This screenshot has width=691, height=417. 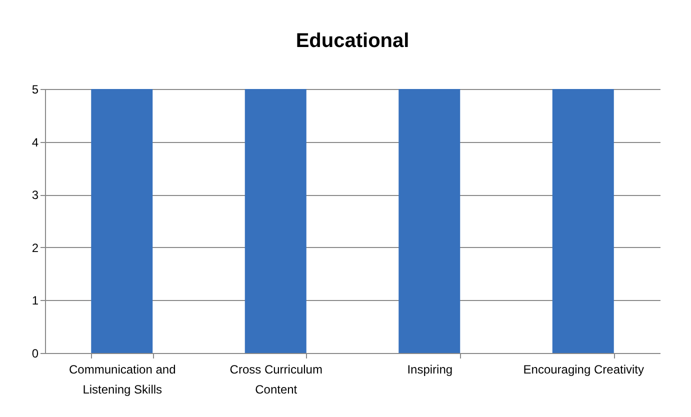 I want to click on y-tick-label: 1, so click(x=35, y=301).